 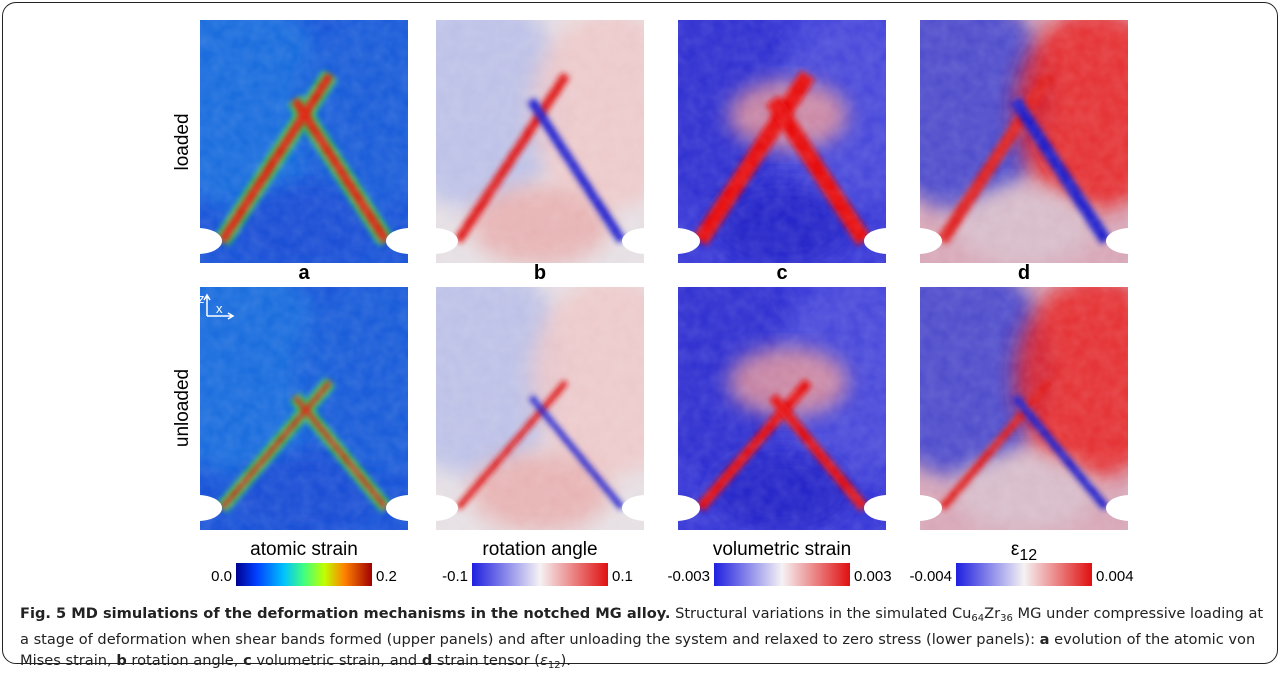 I want to click on colorbar-max: 0.2, so click(x=386, y=576).